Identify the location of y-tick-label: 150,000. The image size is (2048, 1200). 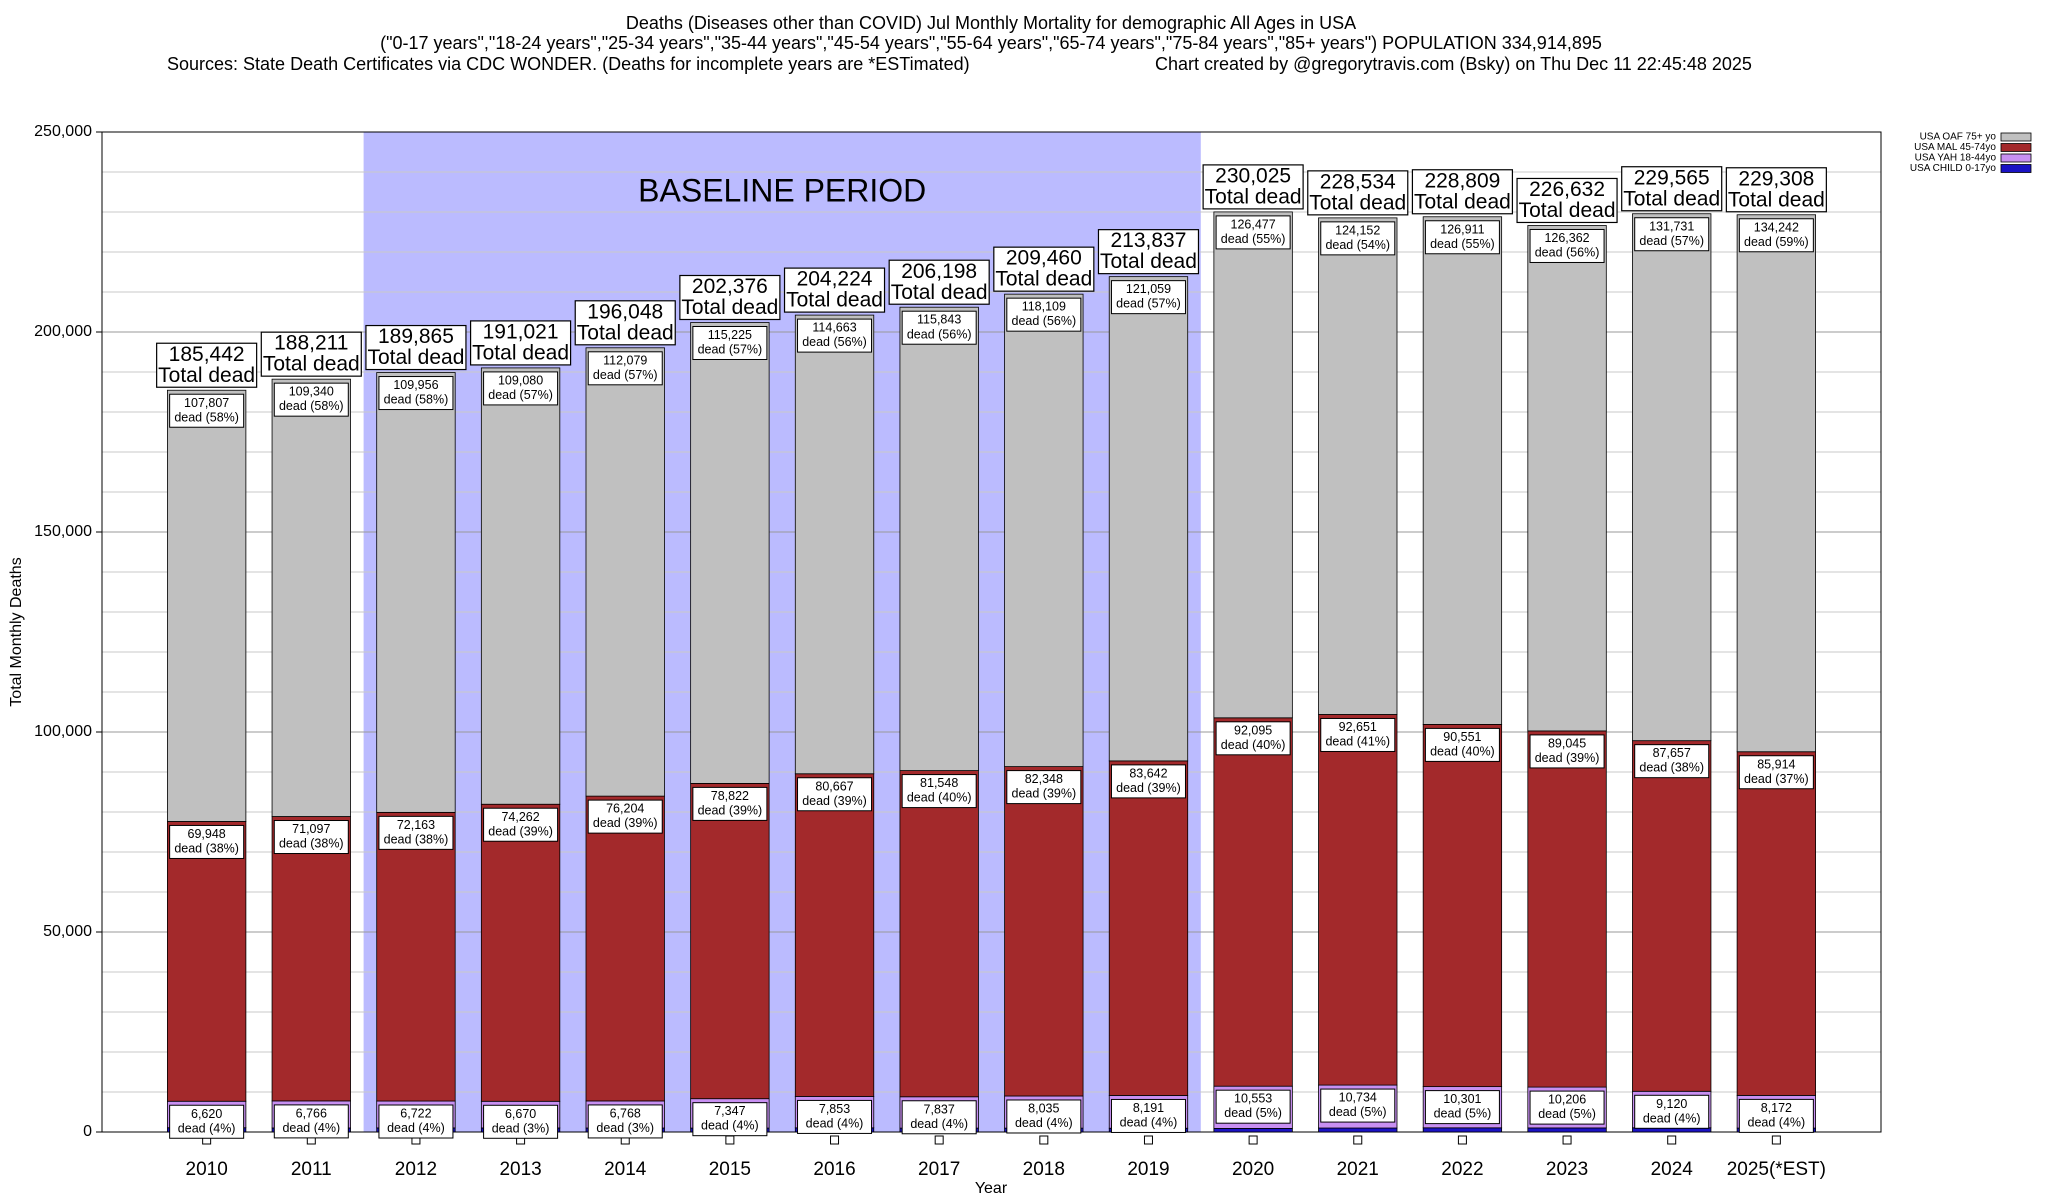
(63, 531).